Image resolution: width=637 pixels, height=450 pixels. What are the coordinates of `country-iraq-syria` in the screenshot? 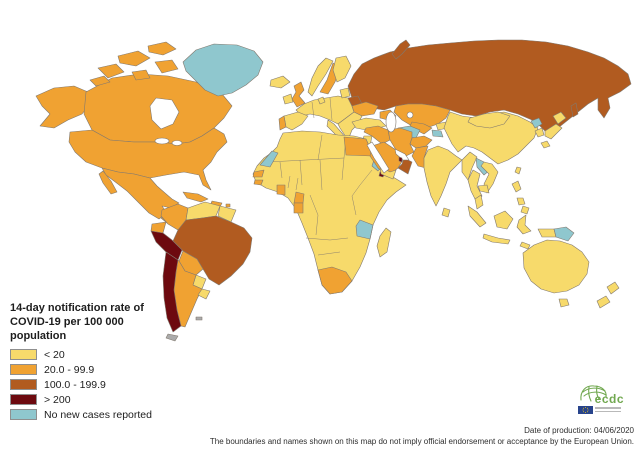 It's located at (377, 135).